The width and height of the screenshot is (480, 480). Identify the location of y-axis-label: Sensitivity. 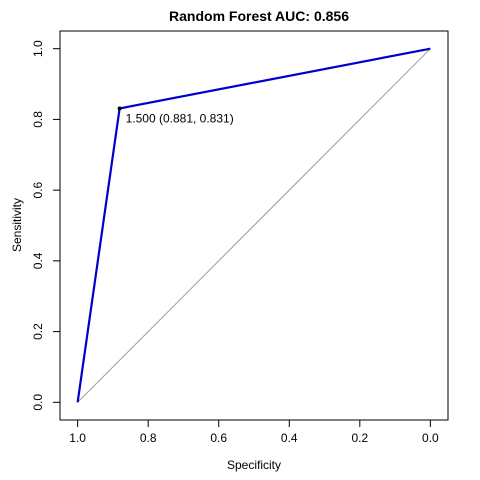
(17, 225).